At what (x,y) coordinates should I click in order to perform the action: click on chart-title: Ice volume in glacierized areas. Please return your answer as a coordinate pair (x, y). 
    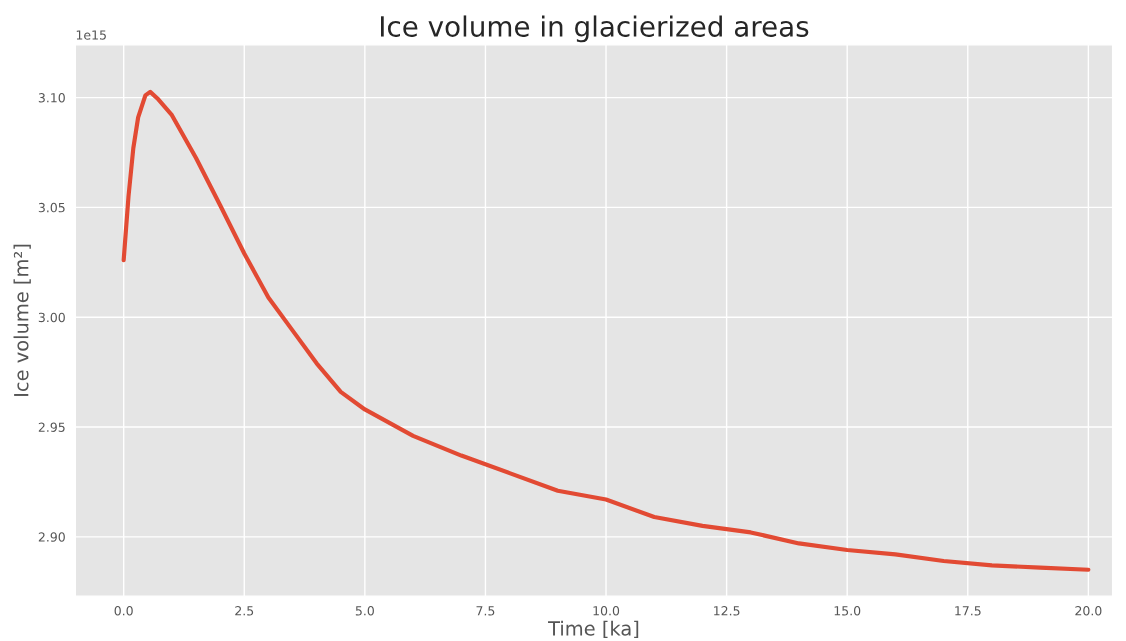
    Looking at the image, I should click on (594, 29).